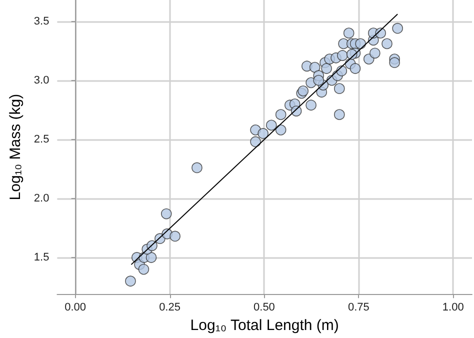 This screenshot has height=338, width=474. What do you see at coordinates (42, 80) in the screenshot?
I see `y-tick-label: 3.0` at bounding box center [42, 80].